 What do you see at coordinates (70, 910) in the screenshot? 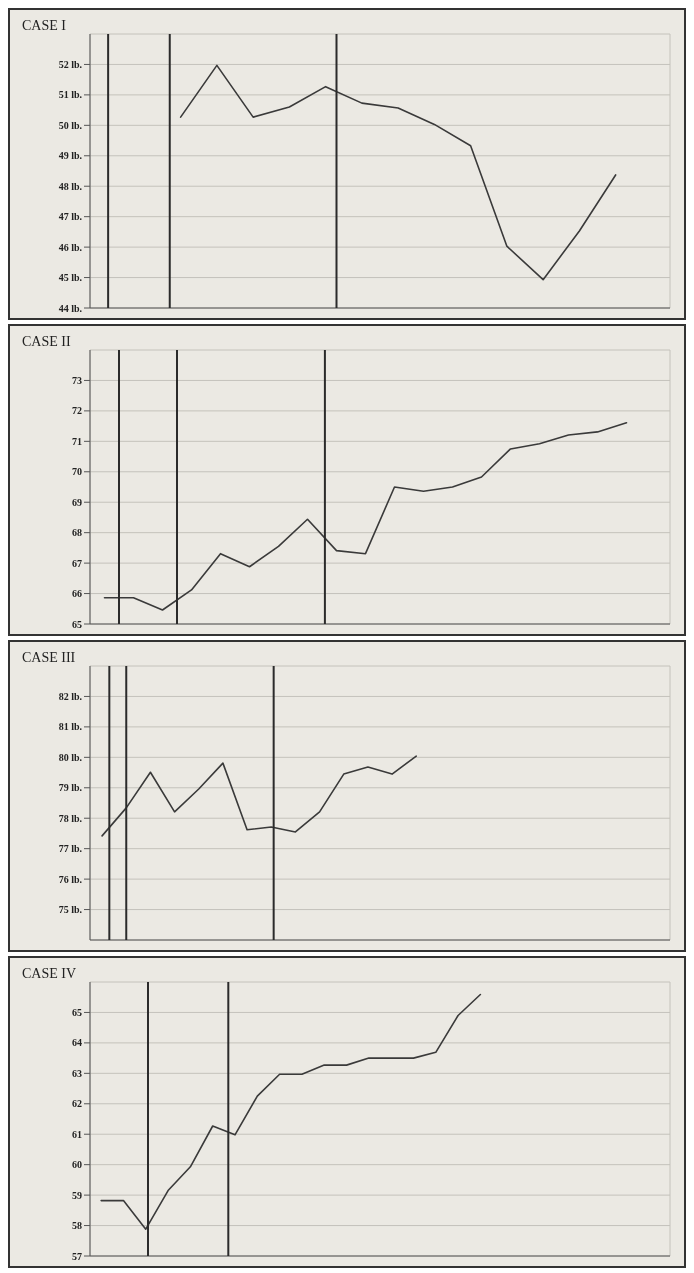
I see `y-tick-label: 75 lb.` at bounding box center [70, 910].